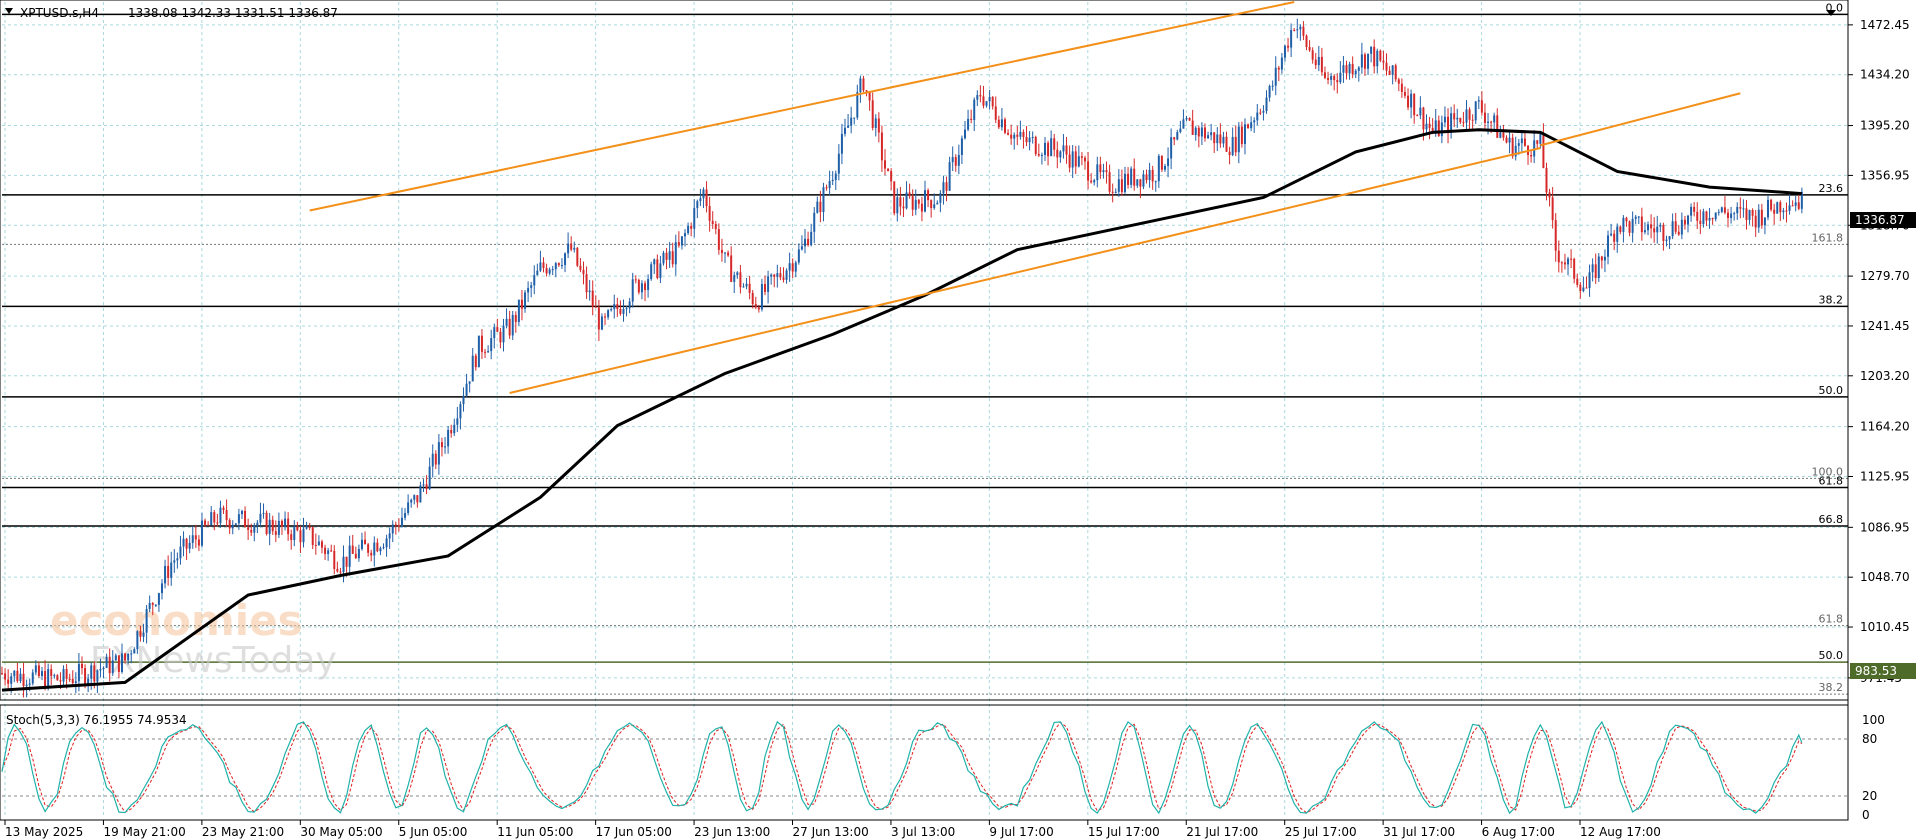 This screenshot has height=840, width=1916. What do you see at coordinates (1124, 832) in the screenshot?
I see `x-tick-label: 15 Jul 17:00` at bounding box center [1124, 832].